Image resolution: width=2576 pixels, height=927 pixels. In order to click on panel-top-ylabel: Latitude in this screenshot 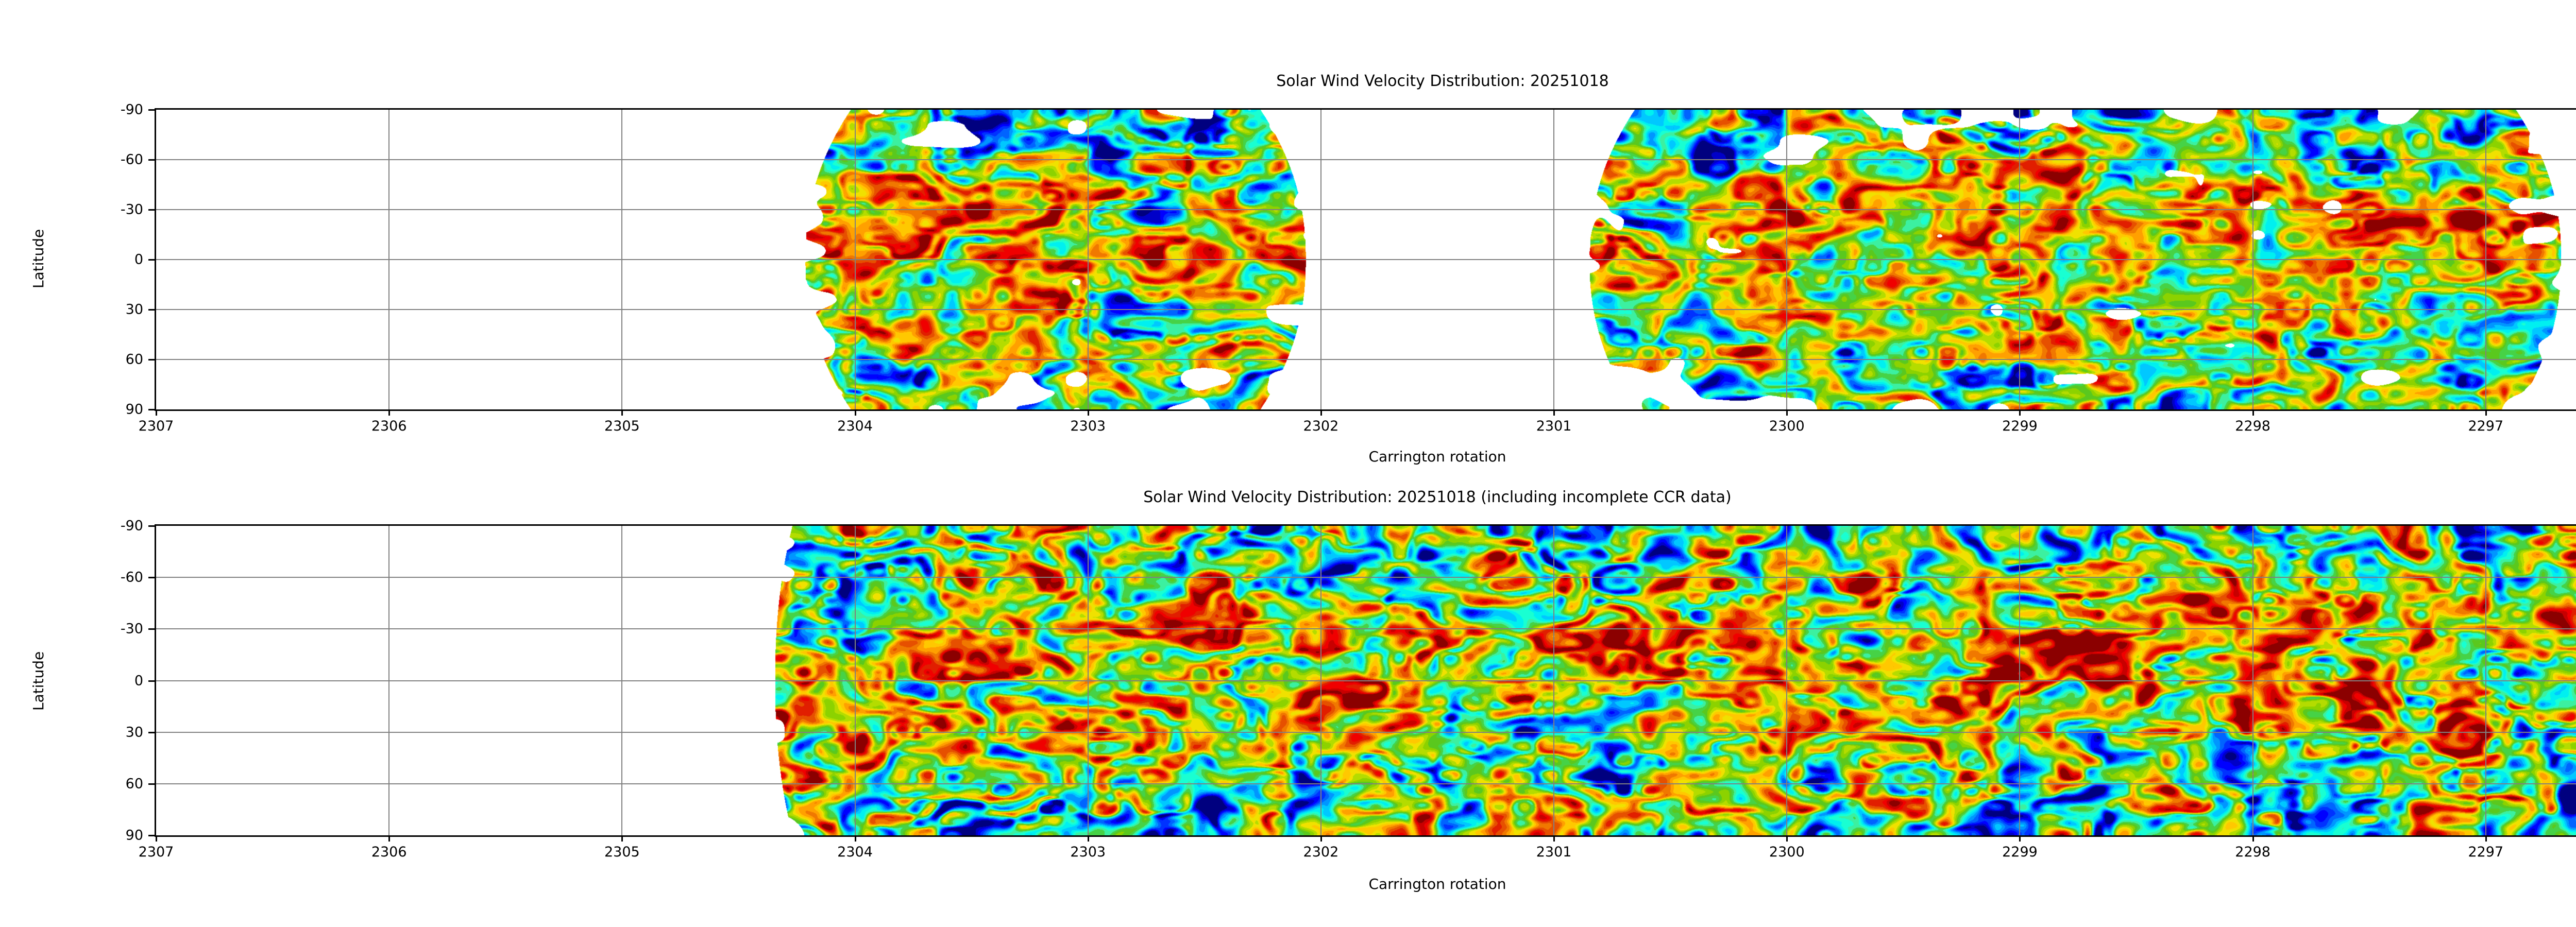, I will do `click(38, 258)`.